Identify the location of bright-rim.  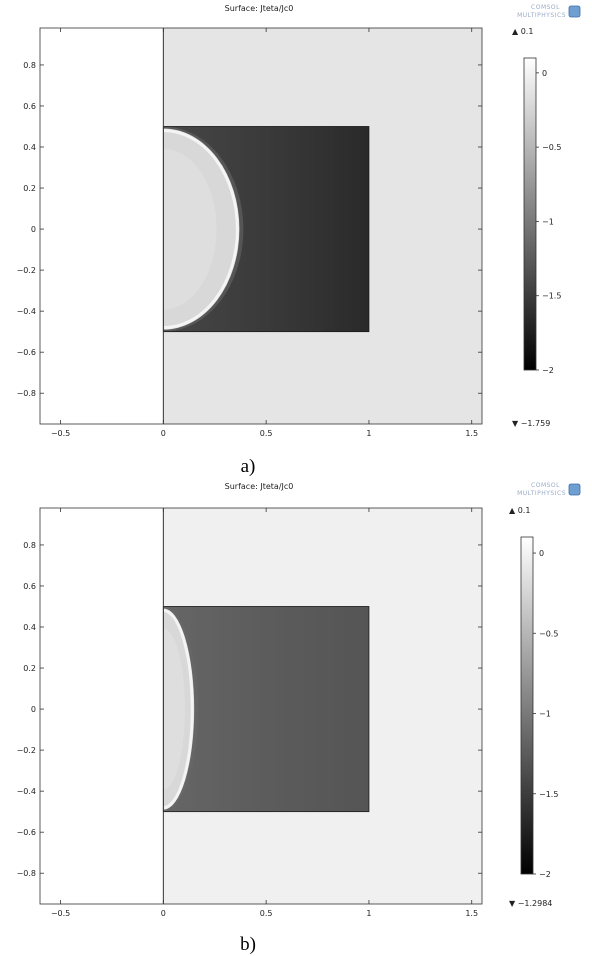
(201, 229).